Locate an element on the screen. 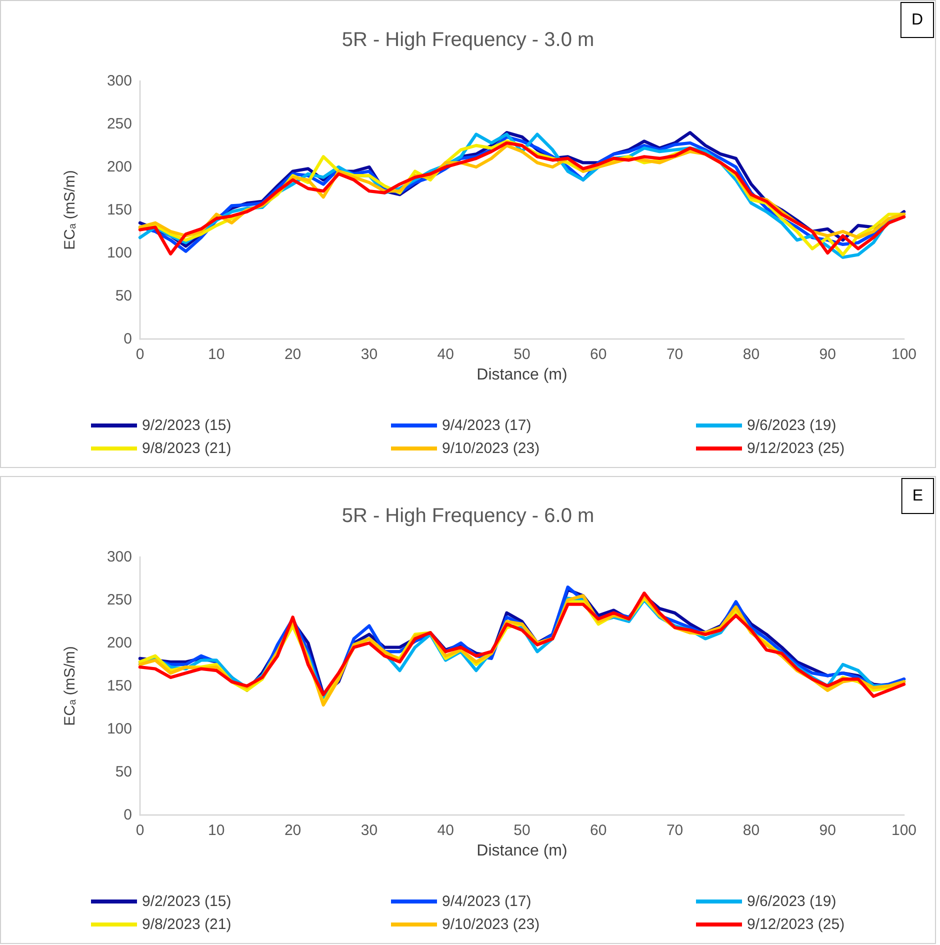 The height and width of the screenshot is (945, 940). text: D is located at coordinates (917, 20).